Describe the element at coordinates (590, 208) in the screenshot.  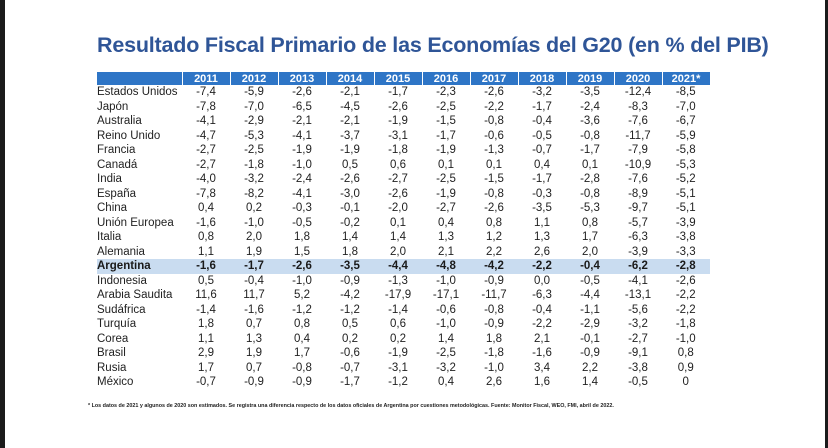
I see `value-cell: -5,3` at that location.